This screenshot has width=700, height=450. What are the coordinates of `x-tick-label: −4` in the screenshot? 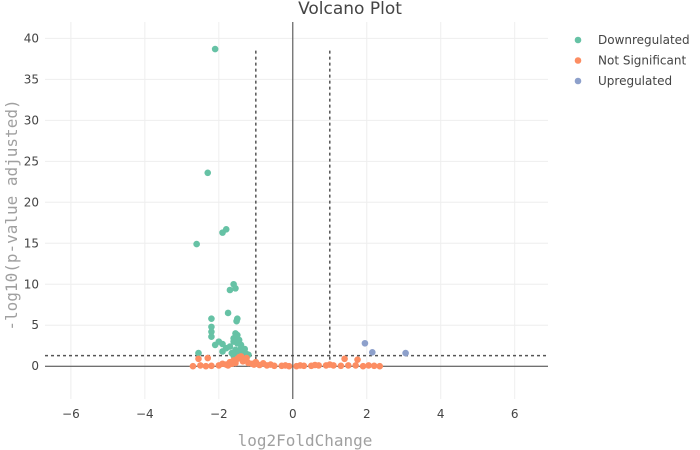 It's located at (145, 414).